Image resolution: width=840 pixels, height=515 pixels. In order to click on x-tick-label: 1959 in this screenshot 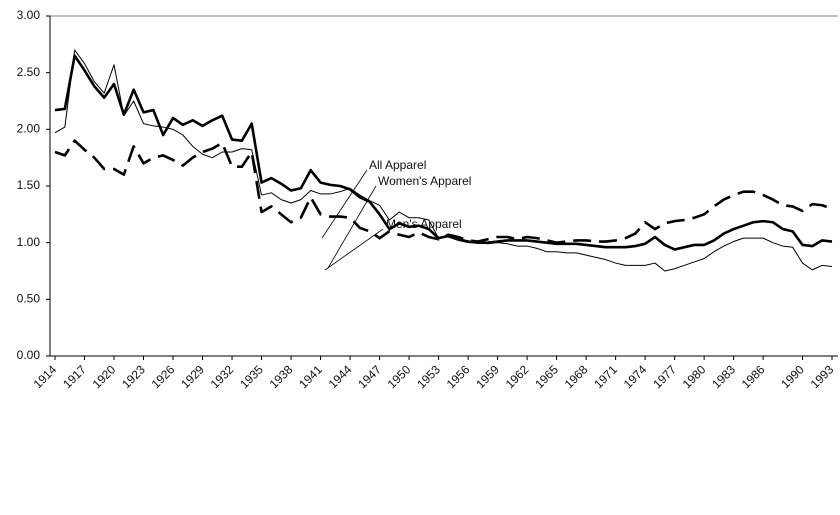, I will do `click(487, 376)`.